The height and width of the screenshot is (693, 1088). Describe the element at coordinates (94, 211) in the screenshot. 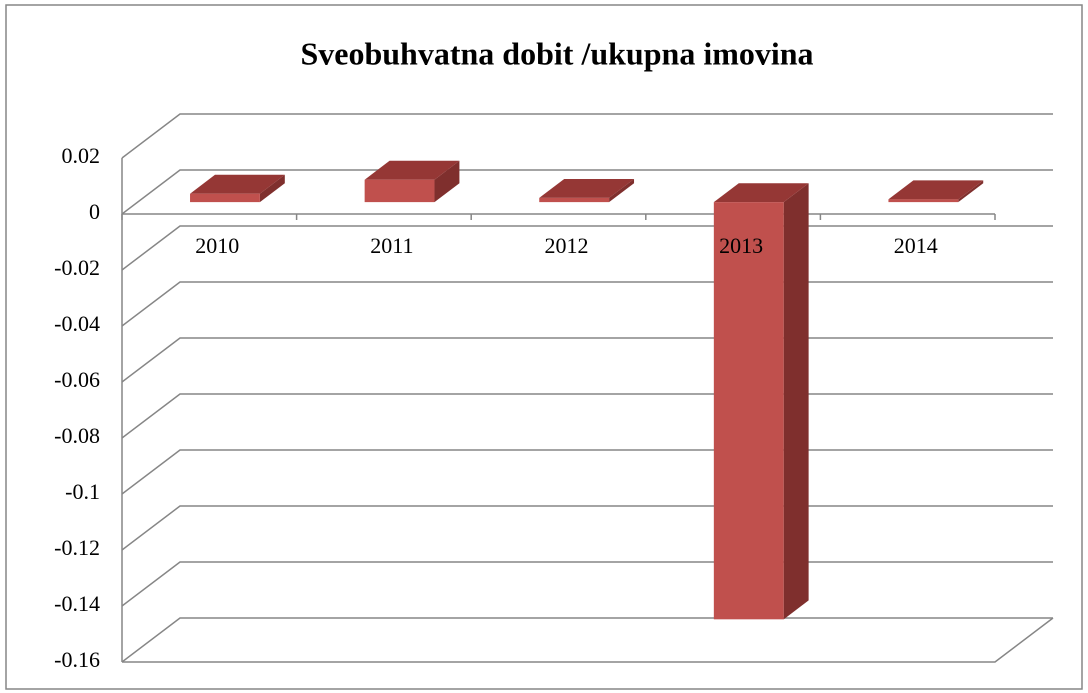

I see `y-tick-label: 0` at that location.